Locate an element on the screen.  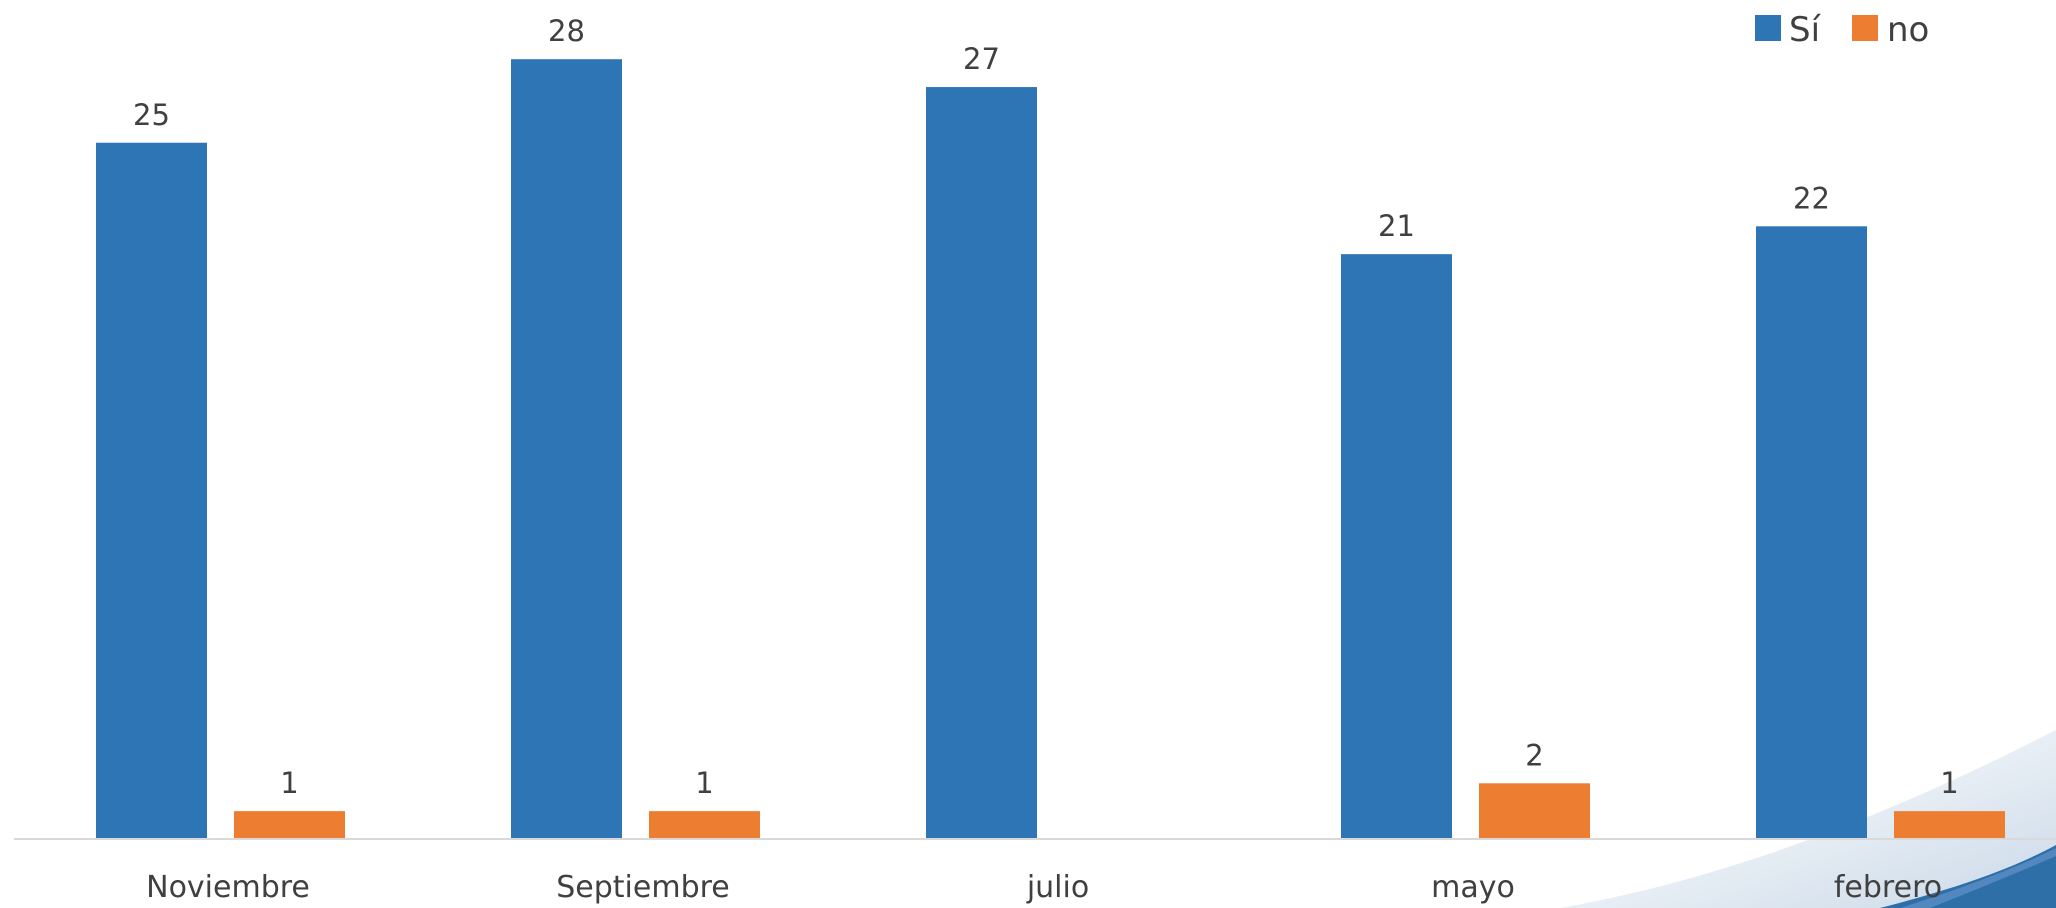
legend-label-no: no is located at coordinates (1908, 30).